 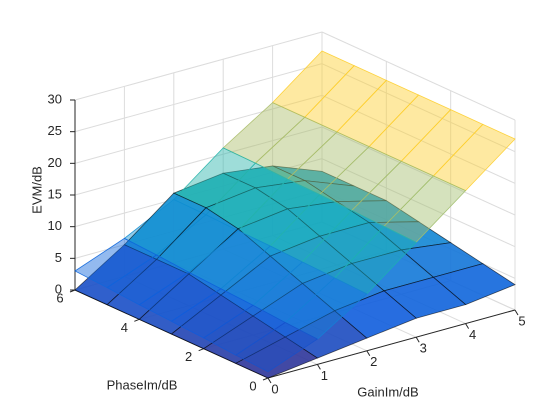 What do you see at coordinates (252, 385) in the screenshot?
I see `y-tick-label: 0` at bounding box center [252, 385].